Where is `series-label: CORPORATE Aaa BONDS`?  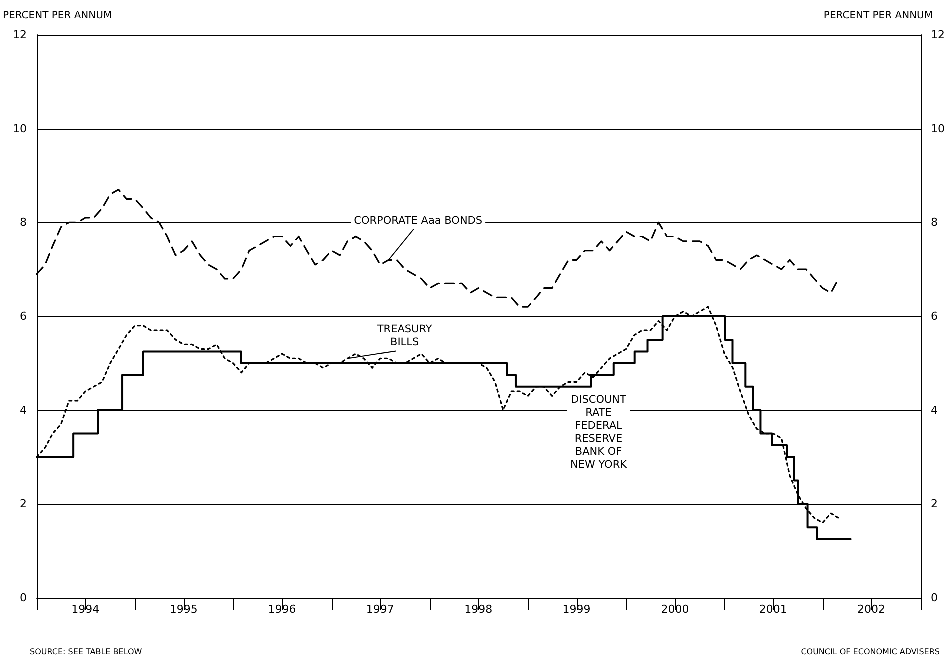
series-label: CORPORATE Aaa BONDS is located at coordinates (418, 220).